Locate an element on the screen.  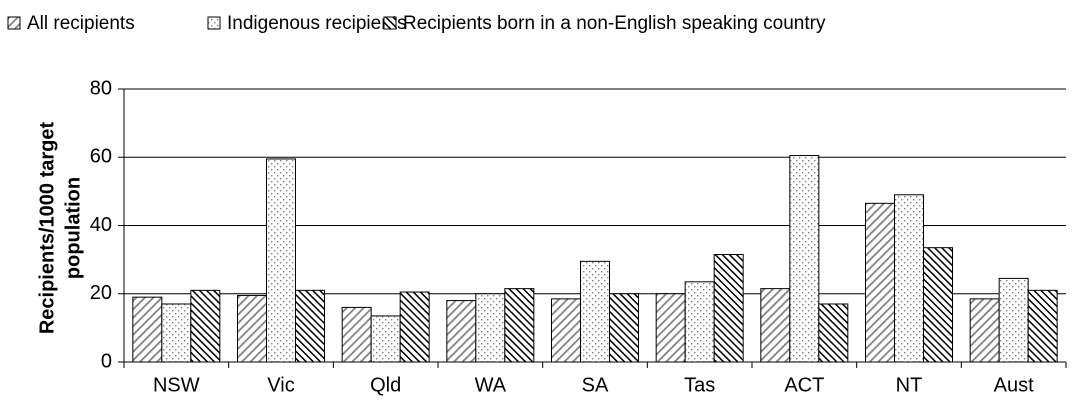
x-tick-label: NSW is located at coordinates (176, 385).